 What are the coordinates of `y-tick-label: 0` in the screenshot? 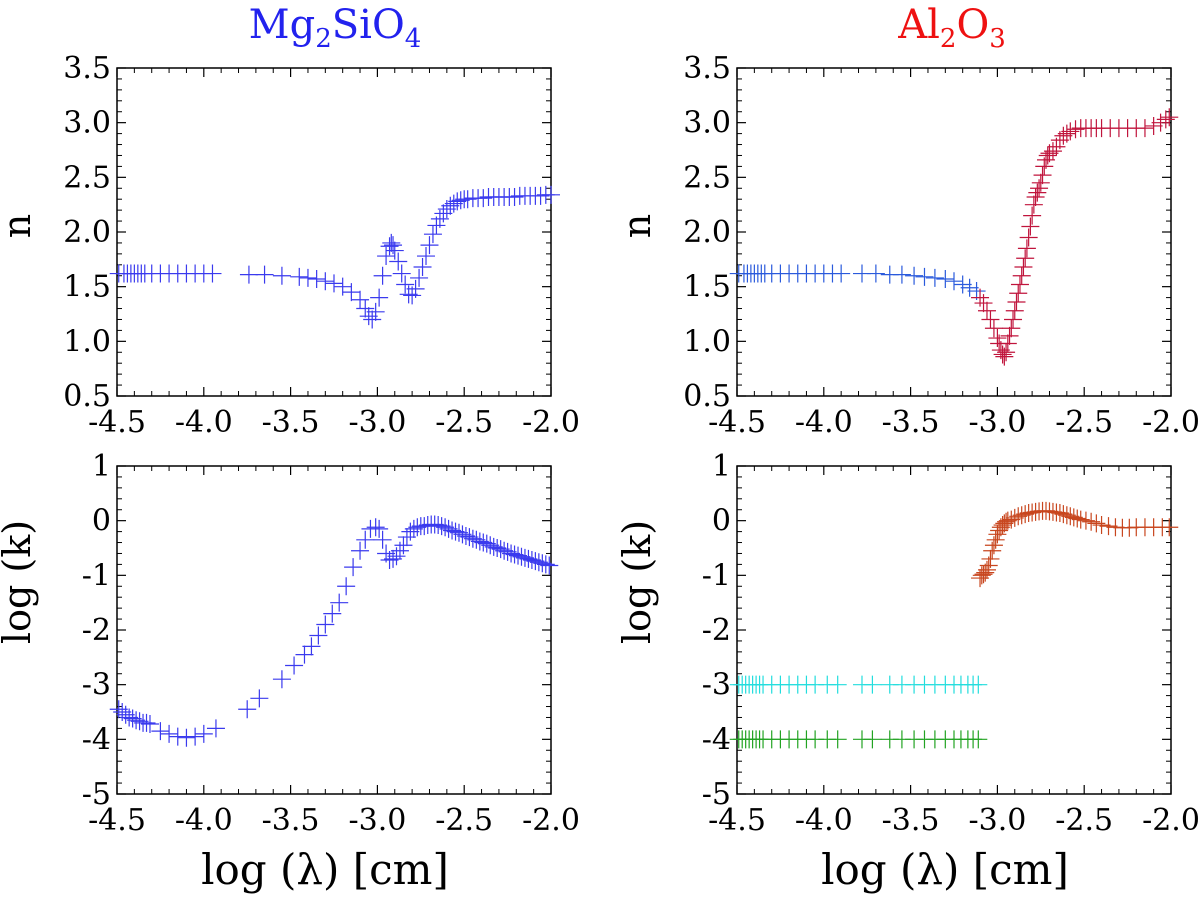 It's located at (721, 521).